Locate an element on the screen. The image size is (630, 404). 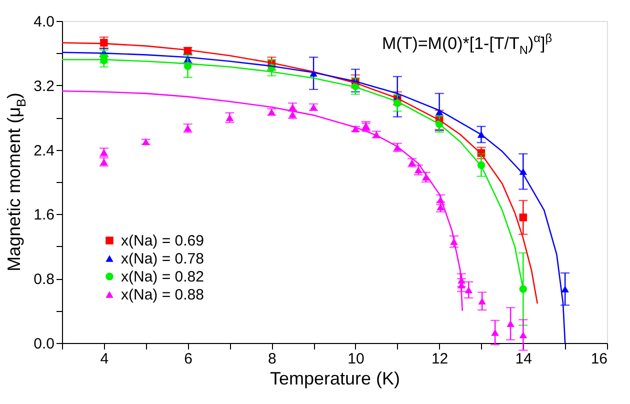
legend-label: x(Na) = 0.82 is located at coordinates (162, 277).